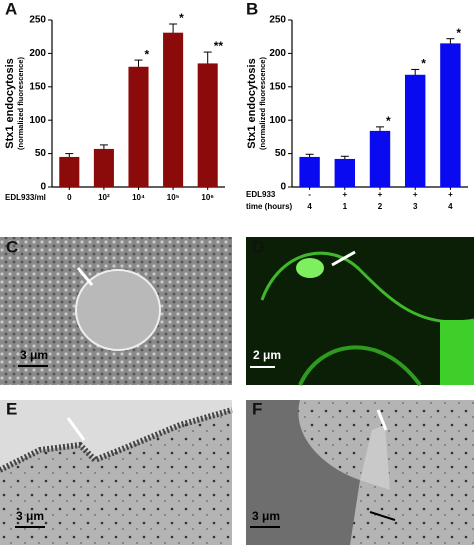 The width and height of the screenshot is (474, 550). I want to click on x-tick-label: 10⁴, so click(138, 197).